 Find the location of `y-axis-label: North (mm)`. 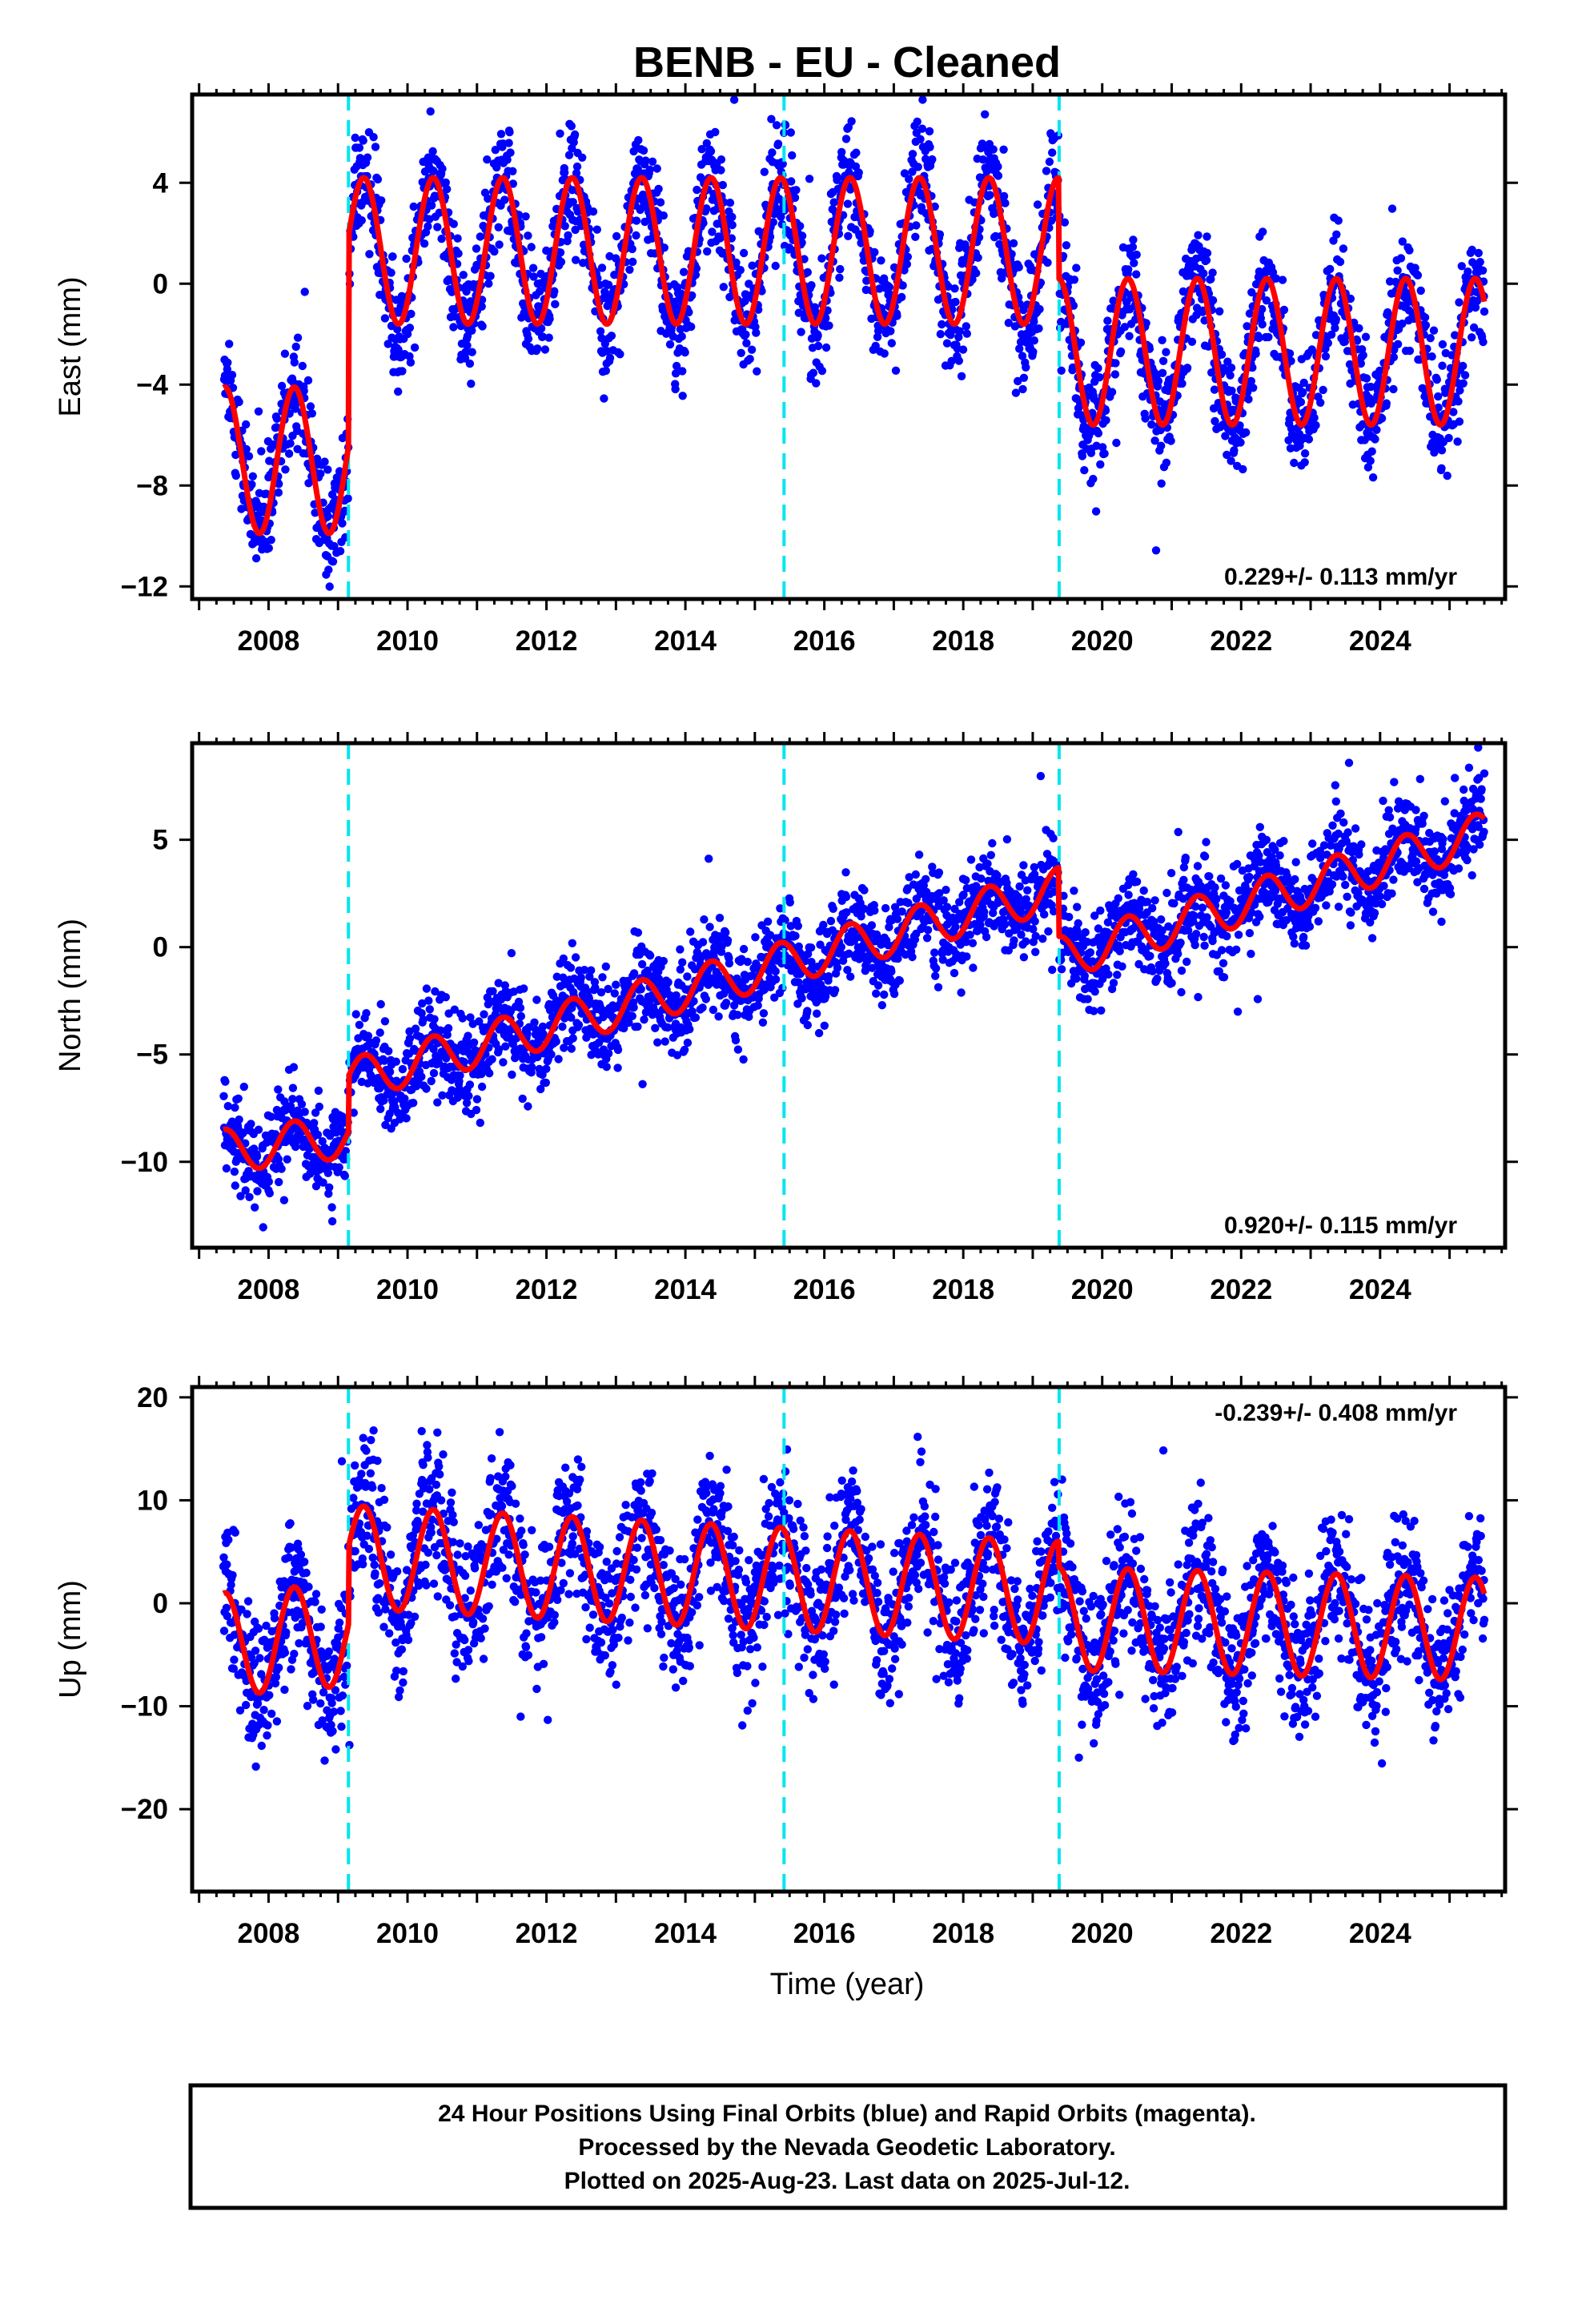

y-axis-label: North (mm) is located at coordinates (70, 995).